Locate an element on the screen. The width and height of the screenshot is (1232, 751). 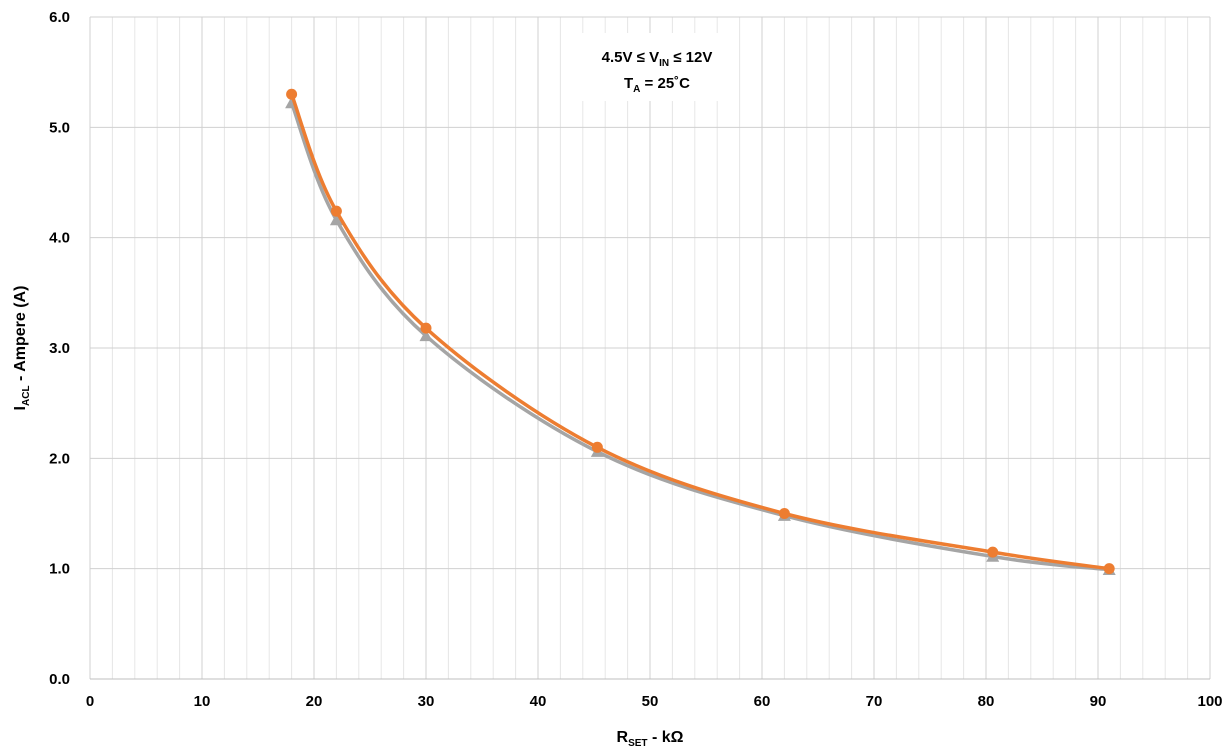
y-tick-labels: 0.0 1.0 2.0 3.0 4.0 5.0 6.0 is located at coordinates (59, 348).